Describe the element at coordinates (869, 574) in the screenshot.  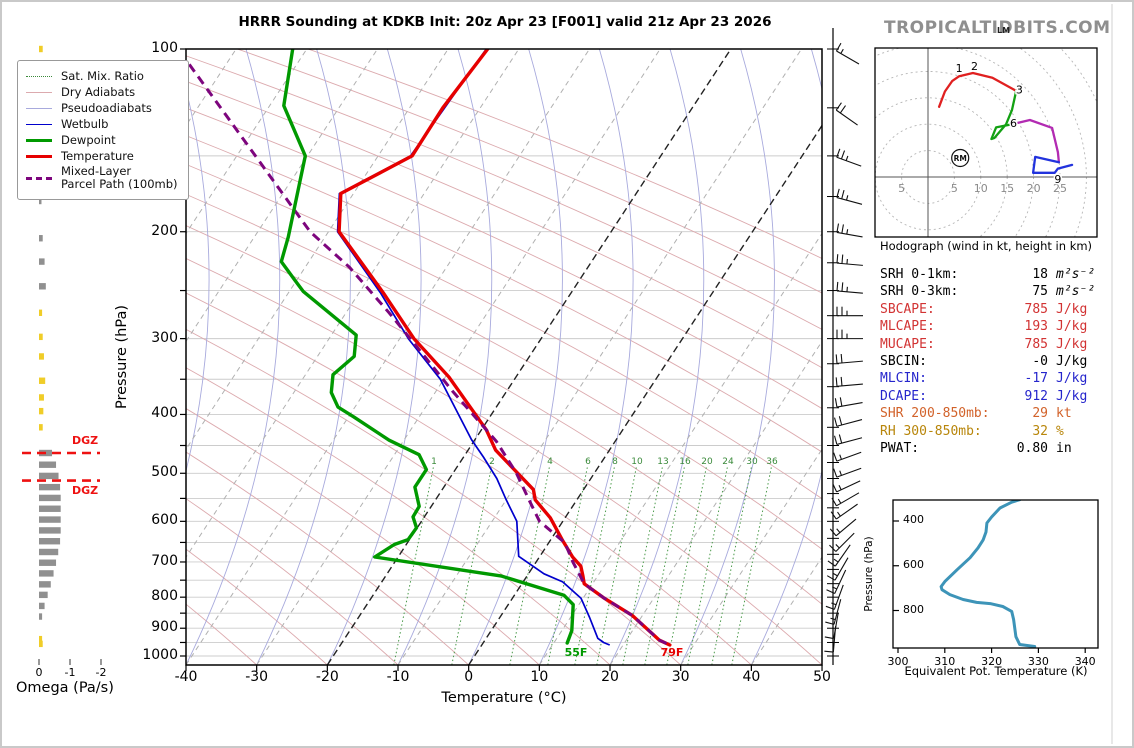
I see `theta-e-pressure-label: Pressure (hPa)` at that location.